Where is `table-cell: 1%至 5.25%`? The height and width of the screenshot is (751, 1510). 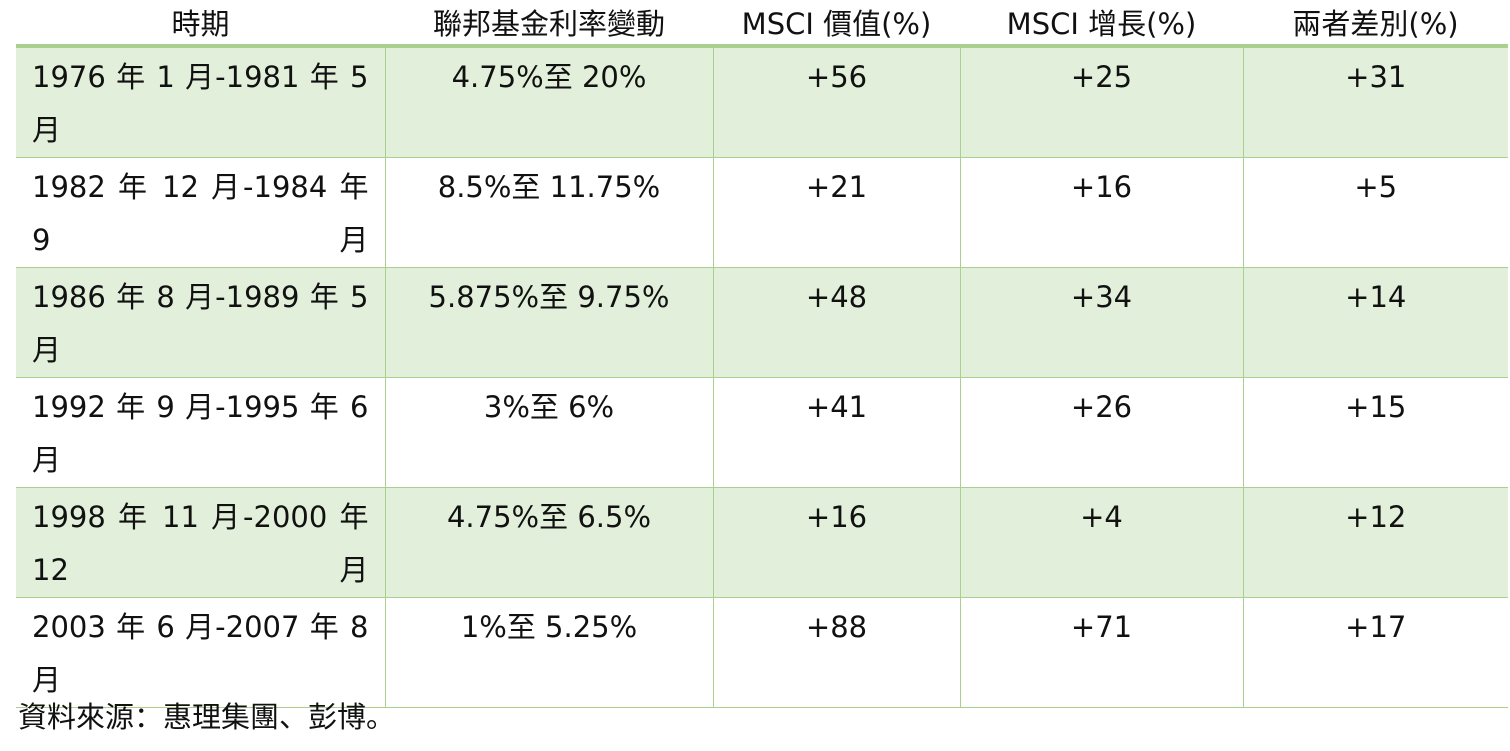
table-cell: 1%至 5.25% is located at coordinates (548, 652).